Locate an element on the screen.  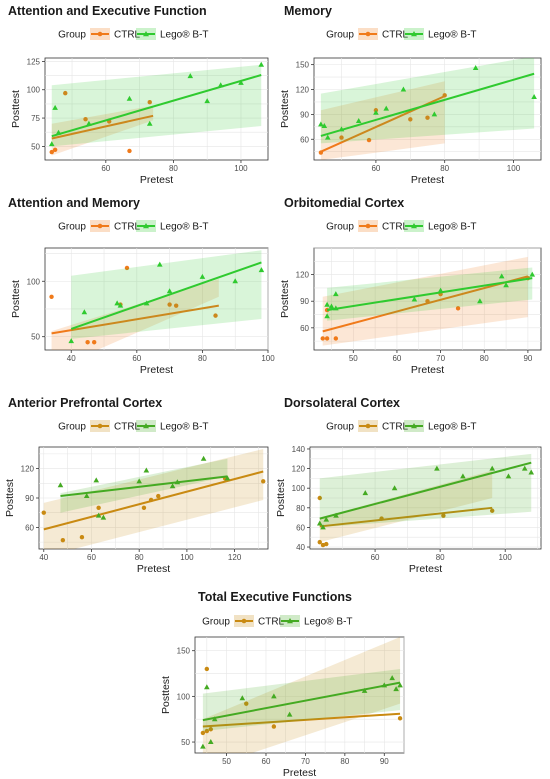
legend-title: Group is located at coordinates (72, 35).